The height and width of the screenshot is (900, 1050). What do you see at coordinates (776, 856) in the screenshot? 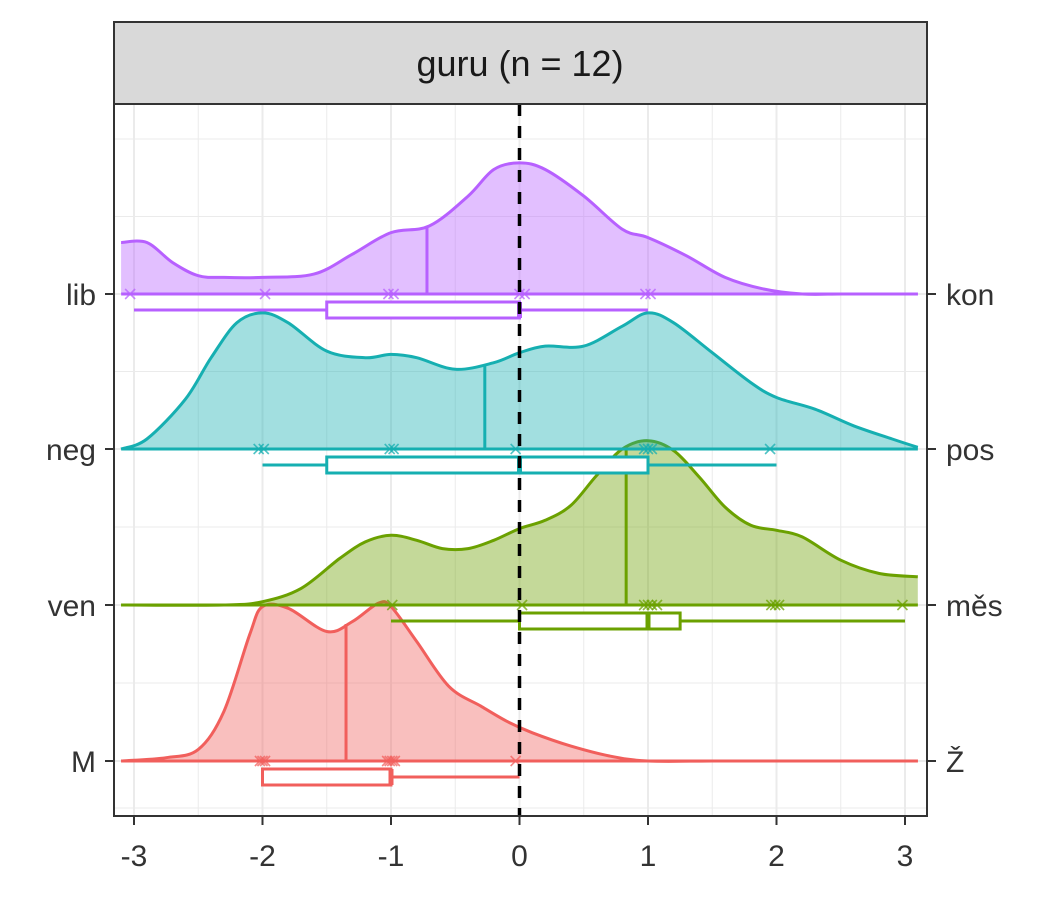
I see `x-tick-label: 2` at bounding box center [776, 856].